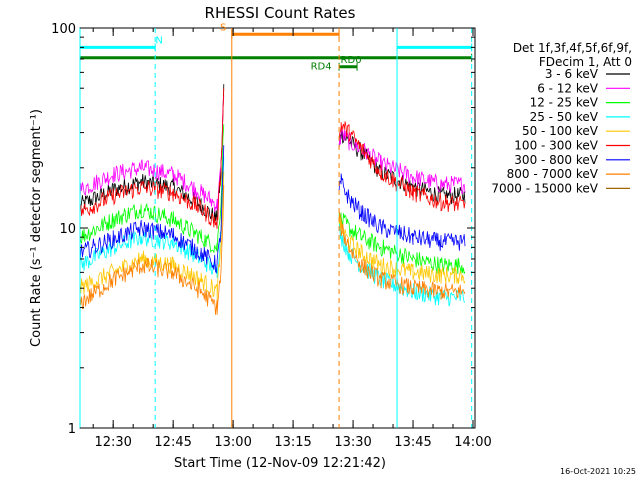  Describe the element at coordinates (564, 117) in the screenshot. I see `legend-label-4: 25 - 50 keV` at that location.